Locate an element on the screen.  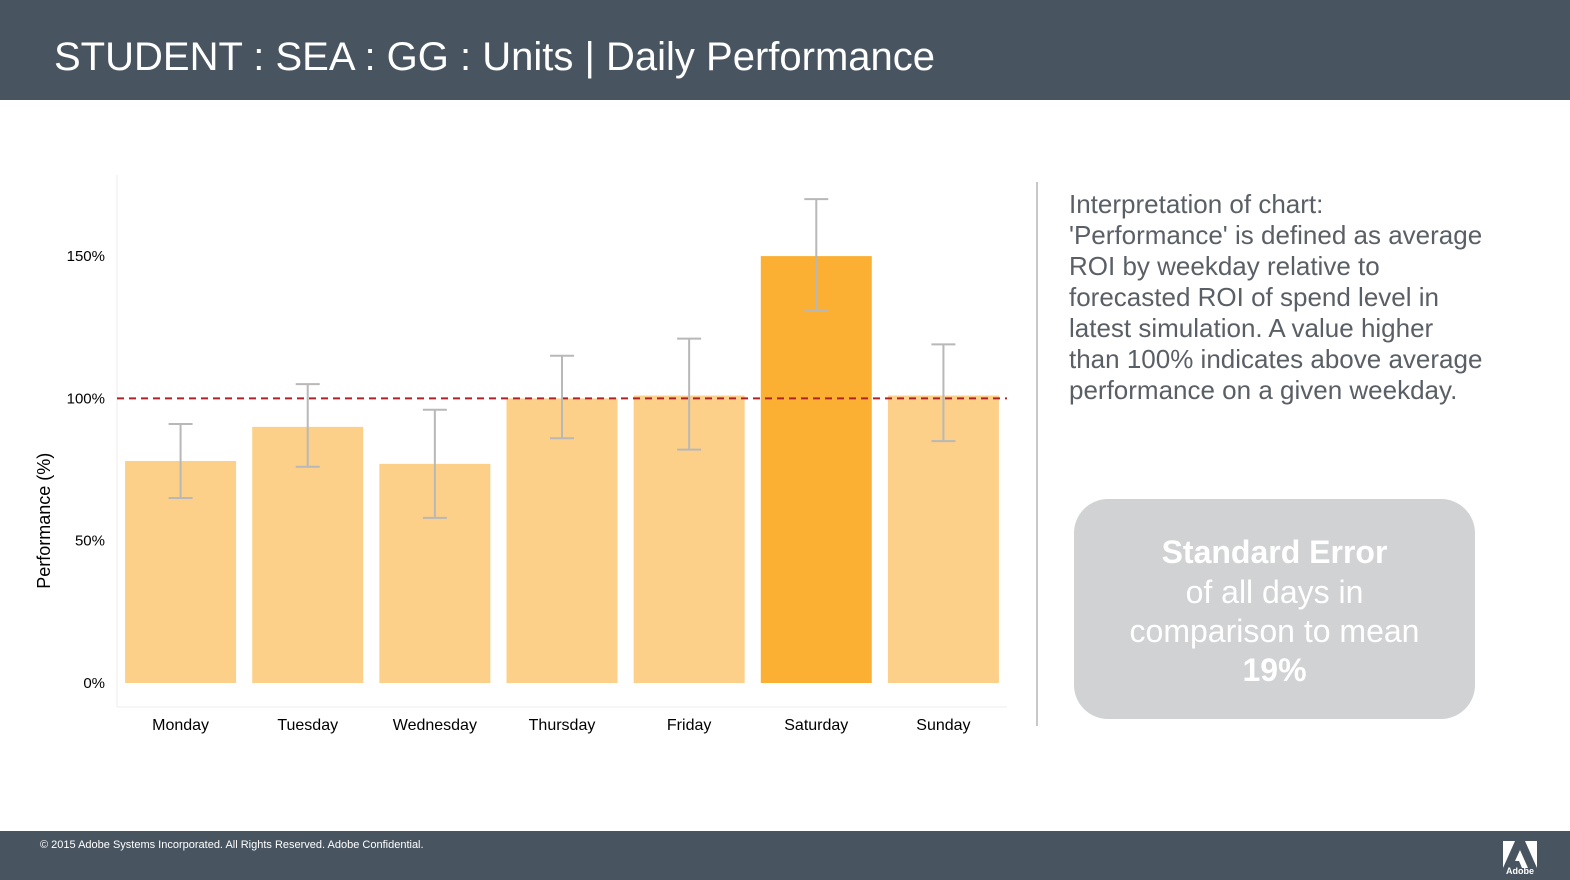
bar-saturday is located at coordinates (816, 469).